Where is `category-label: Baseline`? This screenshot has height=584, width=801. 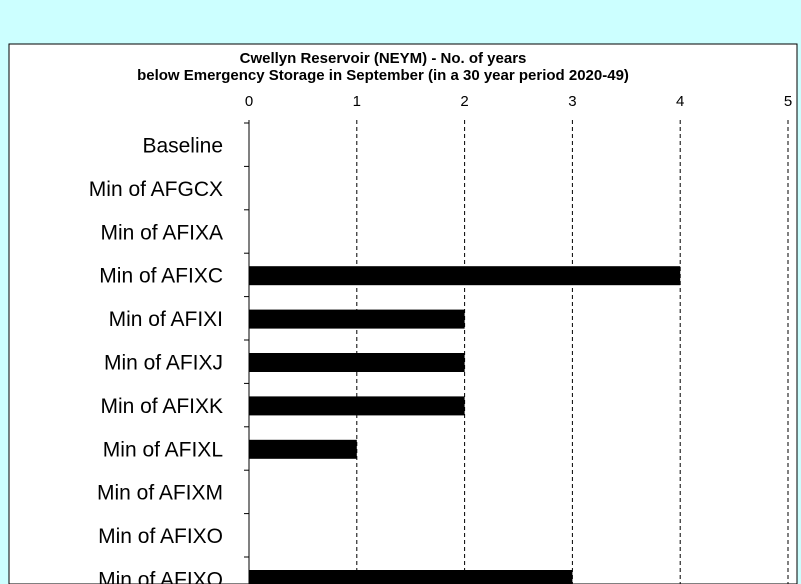 category-label: Baseline is located at coordinates (182, 146).